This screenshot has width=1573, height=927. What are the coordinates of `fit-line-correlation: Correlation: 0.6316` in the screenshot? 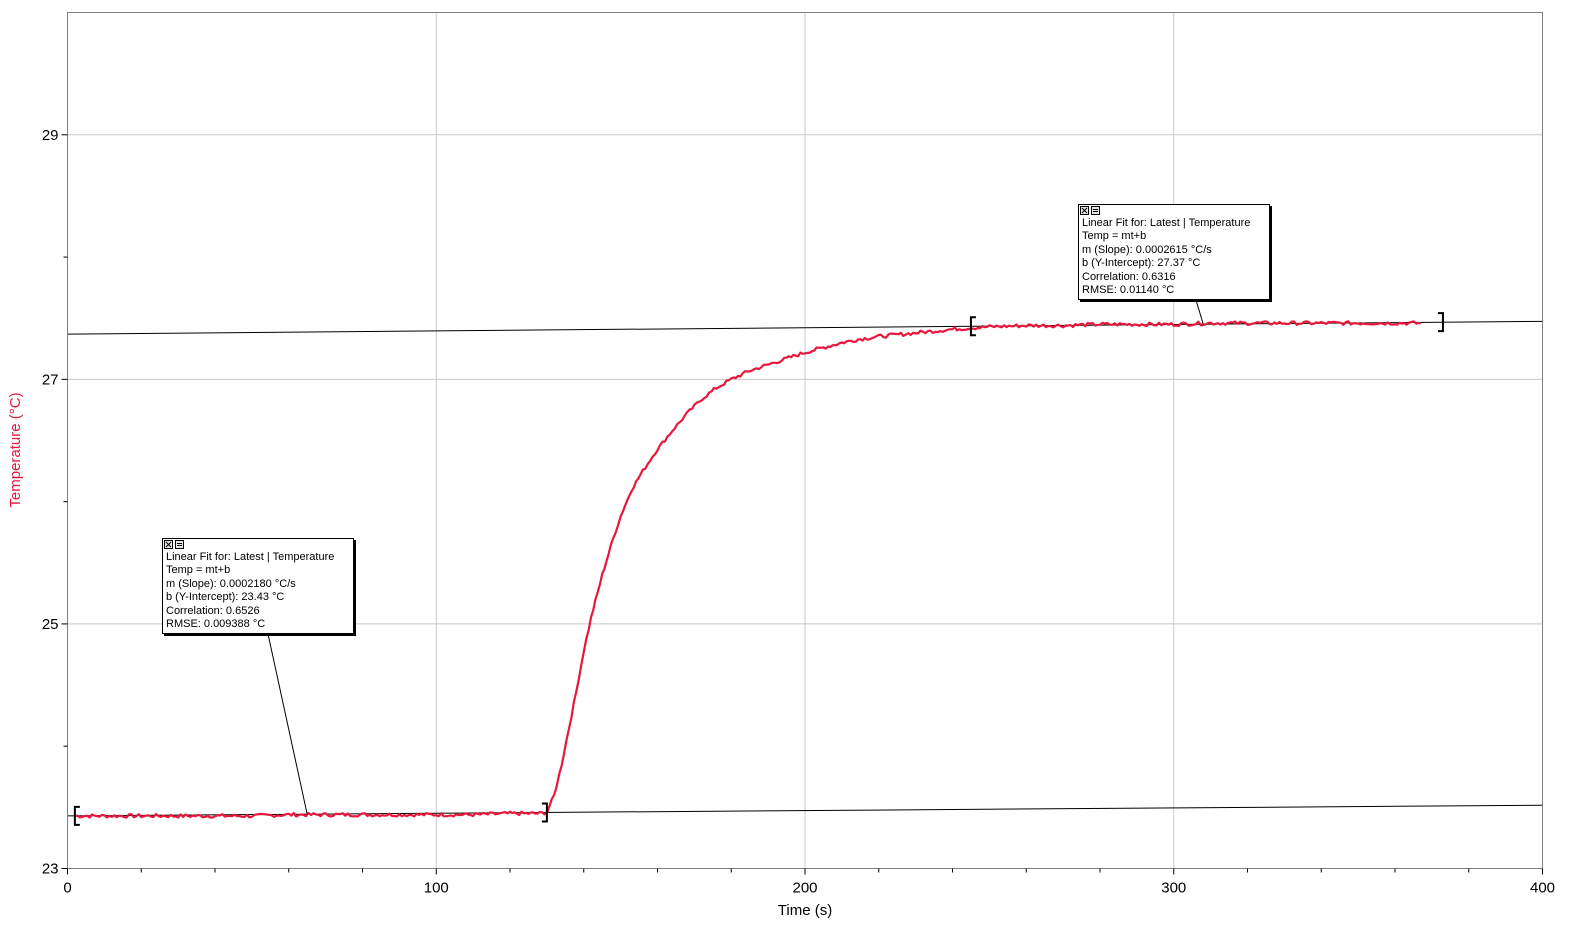 It's located at (1129, 276).